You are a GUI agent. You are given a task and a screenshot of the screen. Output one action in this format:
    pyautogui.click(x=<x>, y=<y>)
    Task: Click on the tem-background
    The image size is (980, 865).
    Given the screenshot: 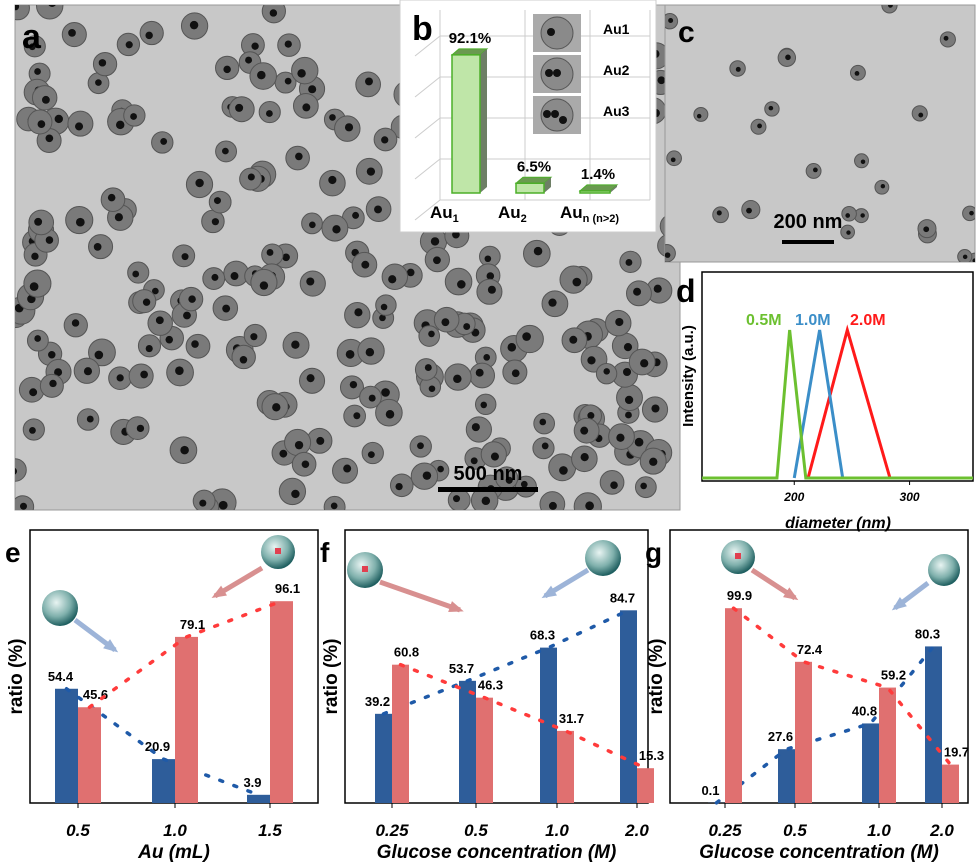 What is the action you would take?
    pyautogui.click(x=820, y=133)
    